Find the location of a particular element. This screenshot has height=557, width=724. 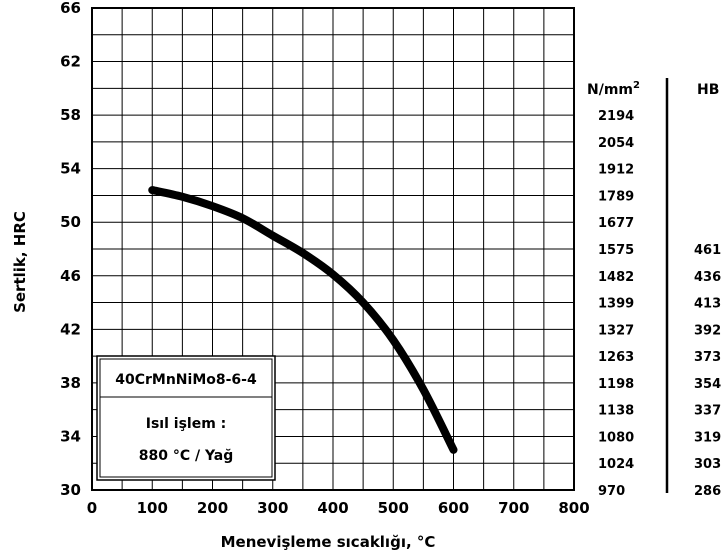

tensile-strength-value: 1198 is located at coordinates (616, 384).